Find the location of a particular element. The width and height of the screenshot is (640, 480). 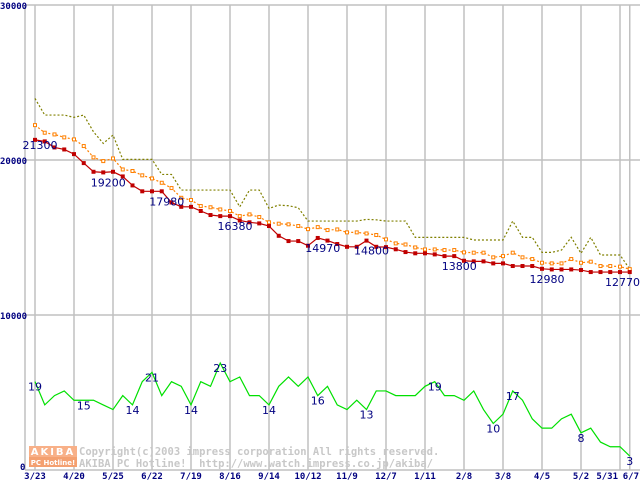

price-label: 12980 is located at coordinates (547, 279).